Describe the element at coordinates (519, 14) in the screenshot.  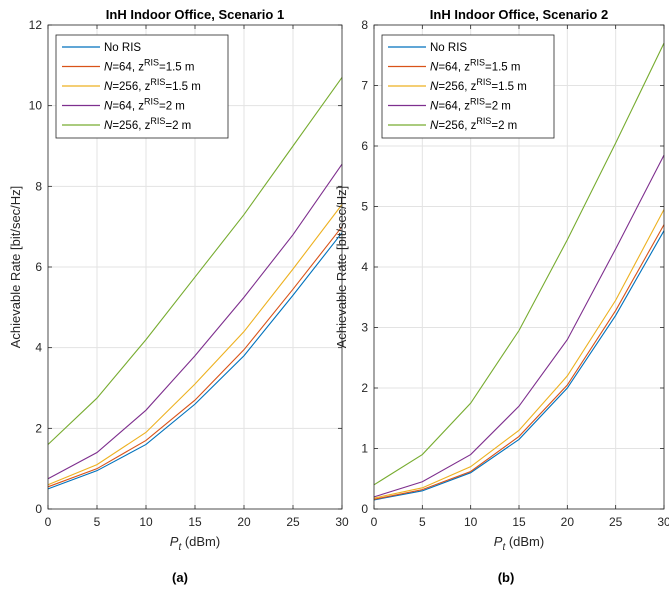
I see `chart-title: InH Indoor Office, Scenario 2` at that location.